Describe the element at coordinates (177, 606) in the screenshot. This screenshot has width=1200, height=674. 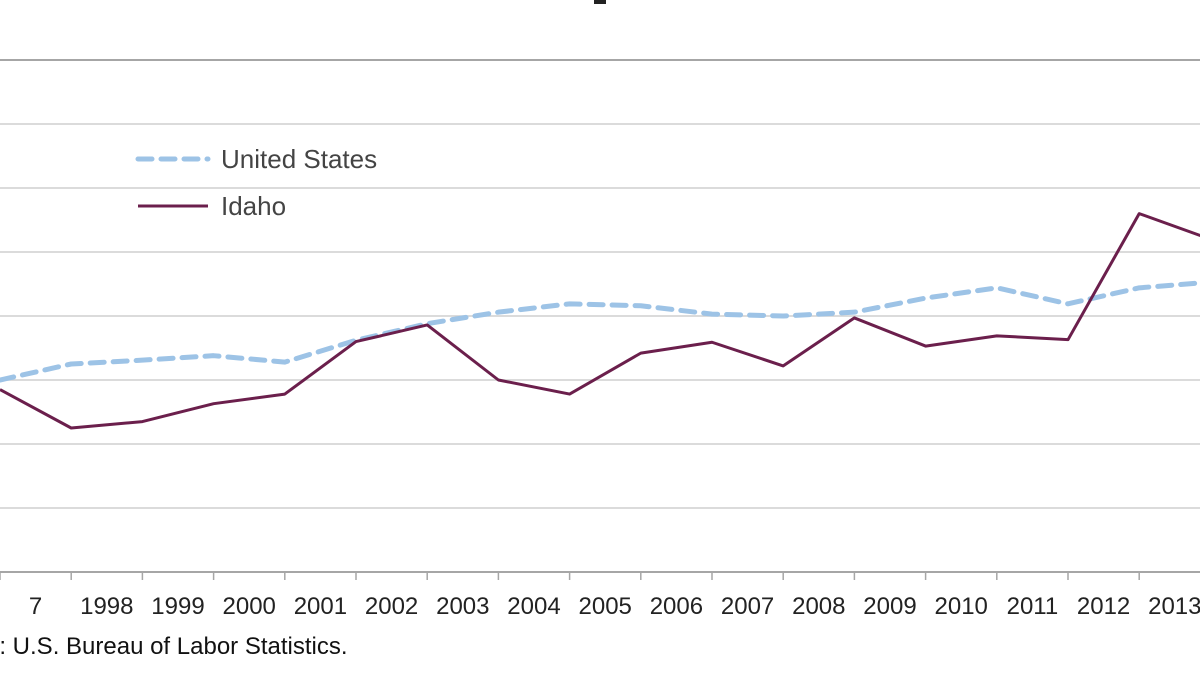
I see `x-tick-label: 1999` at that location.